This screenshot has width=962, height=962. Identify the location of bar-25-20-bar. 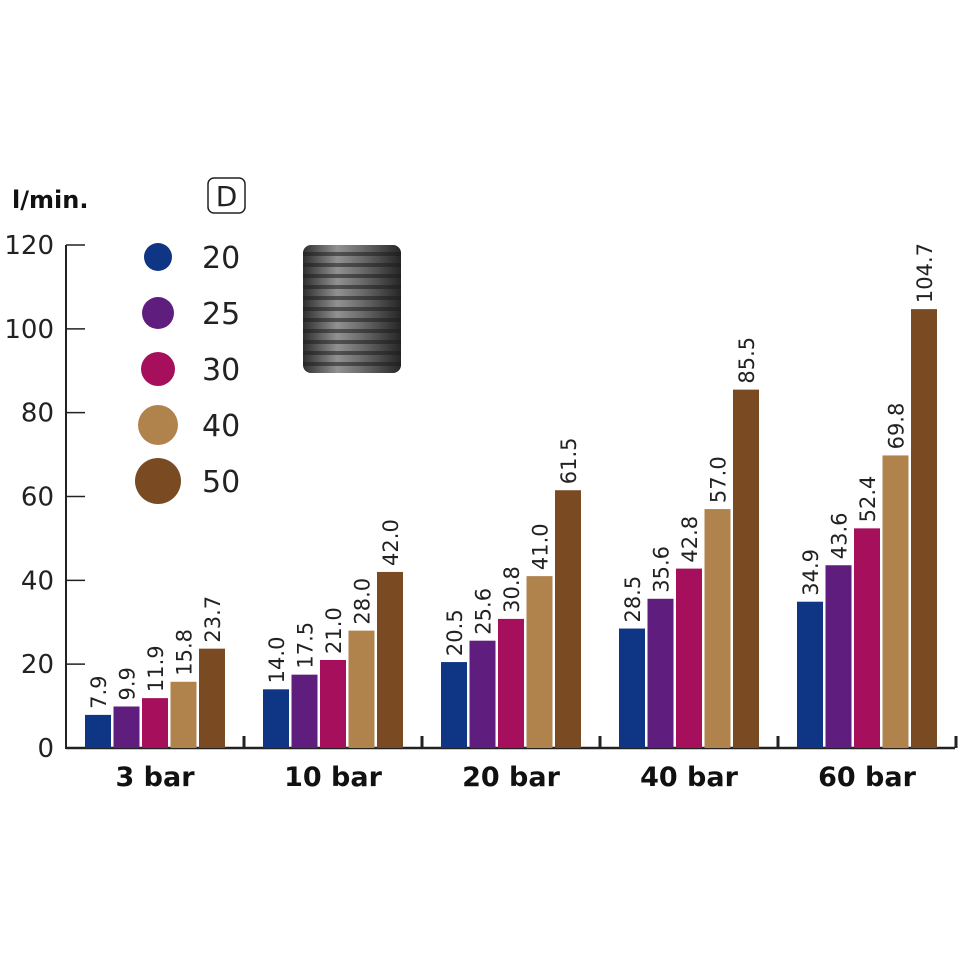
(482, 694).